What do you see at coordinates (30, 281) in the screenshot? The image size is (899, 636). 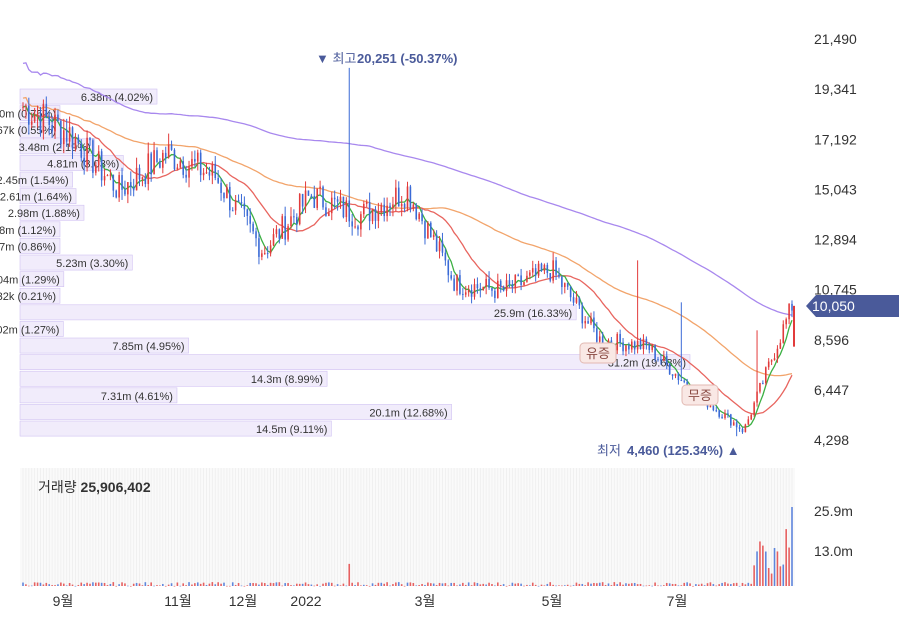 I see `volume-profile-label: 2.04m (1.29%)` at bounding box center [30, 281].